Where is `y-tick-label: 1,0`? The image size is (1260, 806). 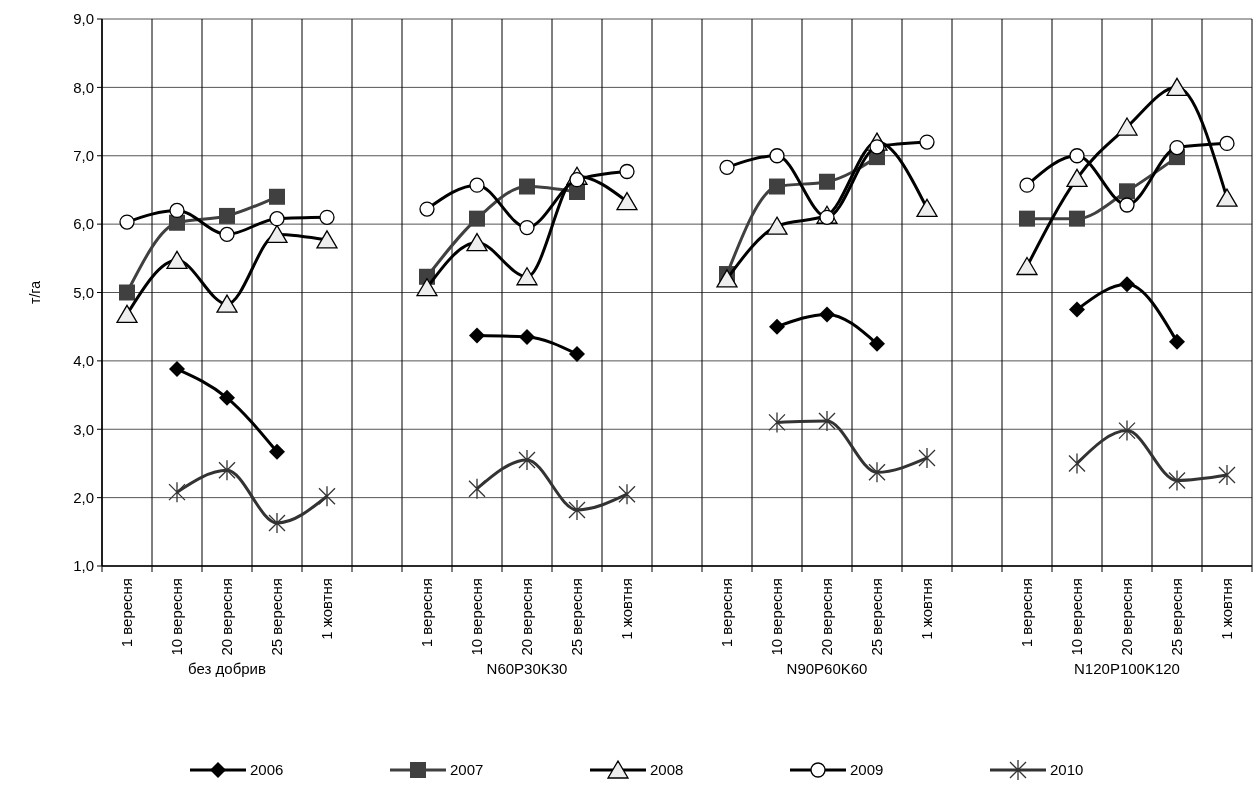 y-tick-label: 1,0 is located at coordinates (83, 566).